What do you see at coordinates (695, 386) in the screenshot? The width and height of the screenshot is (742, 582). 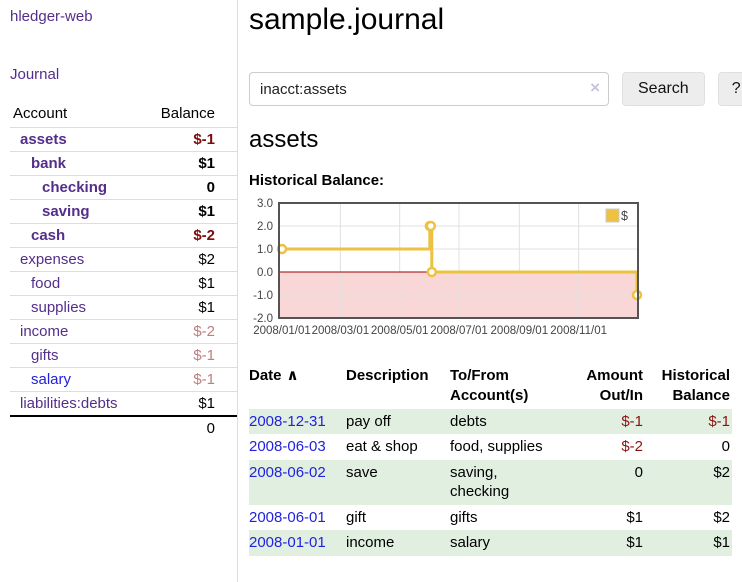 I see `register-header-balance: Historical Balance` at bounding box center [695, 386].